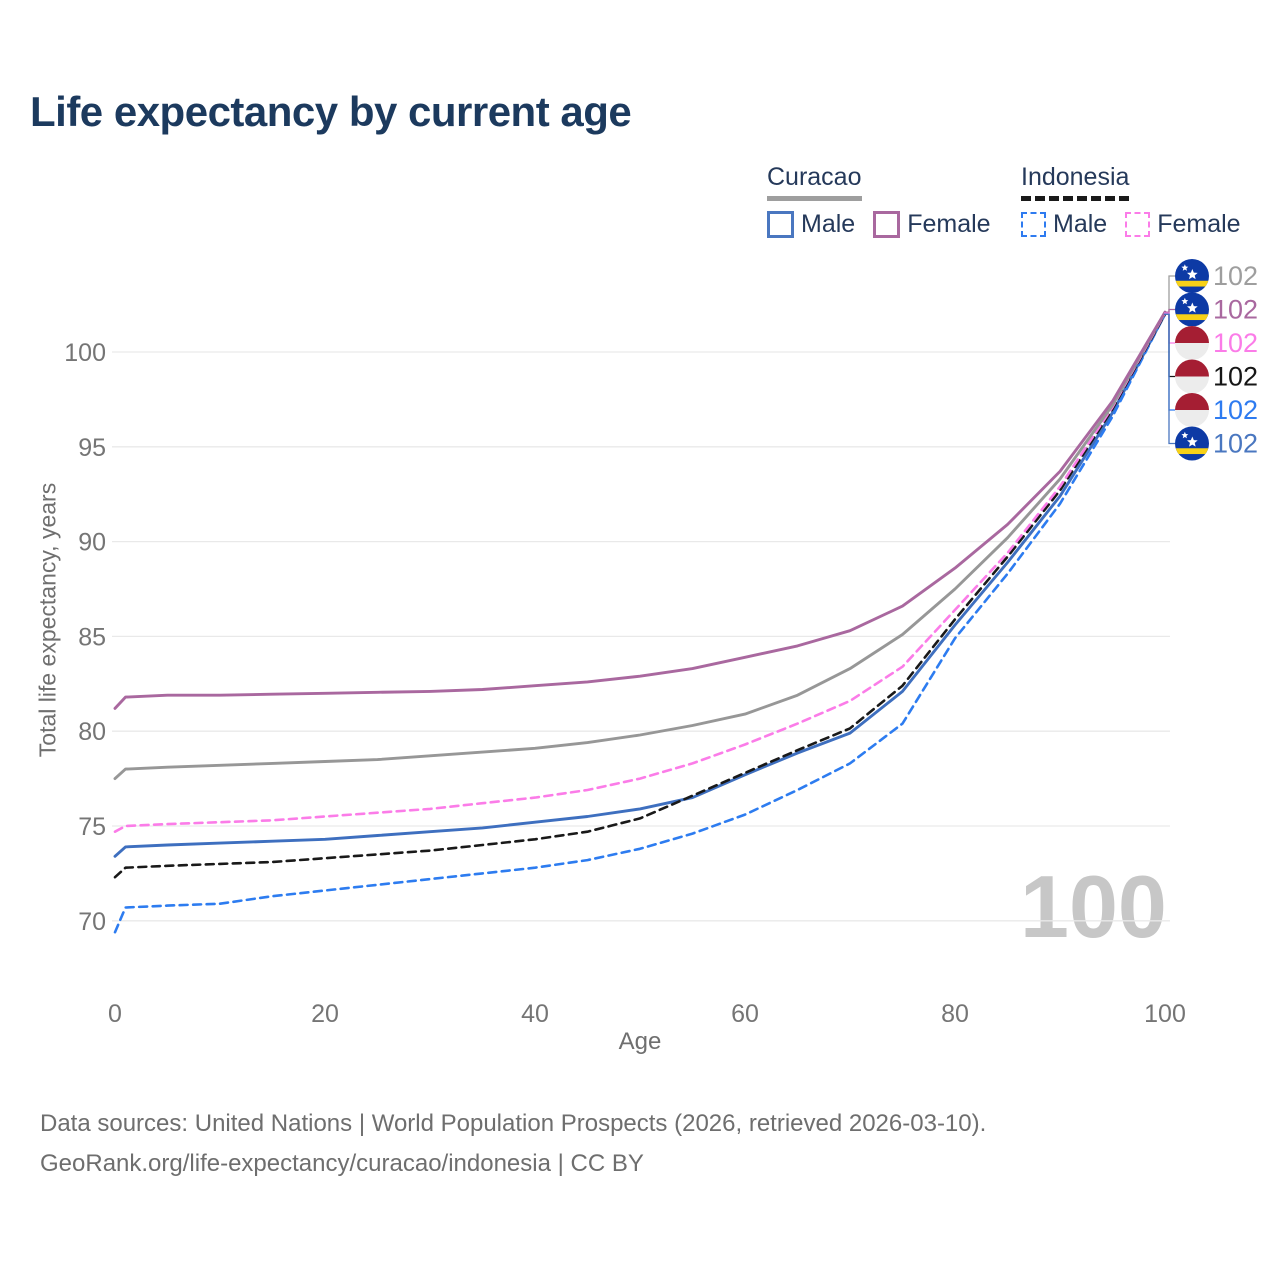 This screenshot has height=1280, width=1280. Describe the element at coordinates (47, 620) in the screenshot. I see `y-axis-title: Total life expectancy, years` at that location.